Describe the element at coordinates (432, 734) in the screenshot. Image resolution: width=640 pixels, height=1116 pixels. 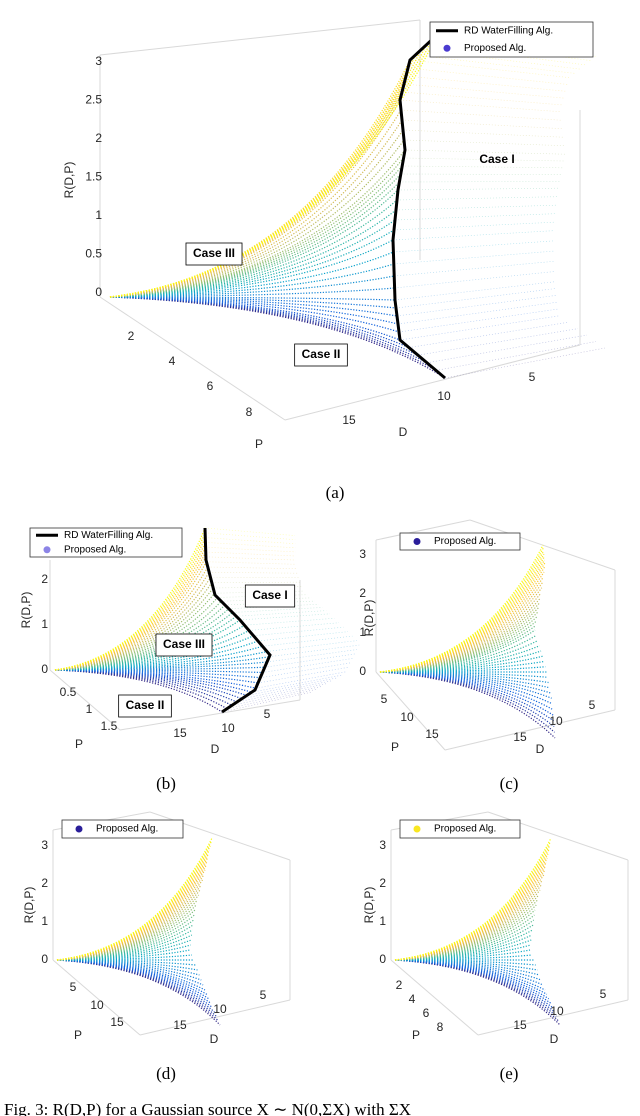
I see `p-tick-label: 15` at that location.